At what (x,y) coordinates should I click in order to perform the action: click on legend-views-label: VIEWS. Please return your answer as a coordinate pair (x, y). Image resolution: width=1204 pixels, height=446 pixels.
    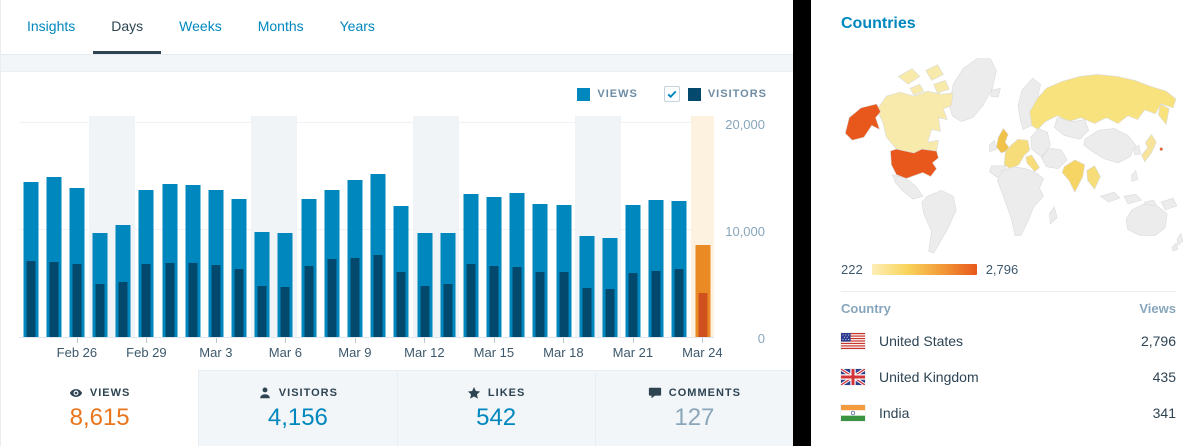
    Looking at the image, I should click on (617, 94).